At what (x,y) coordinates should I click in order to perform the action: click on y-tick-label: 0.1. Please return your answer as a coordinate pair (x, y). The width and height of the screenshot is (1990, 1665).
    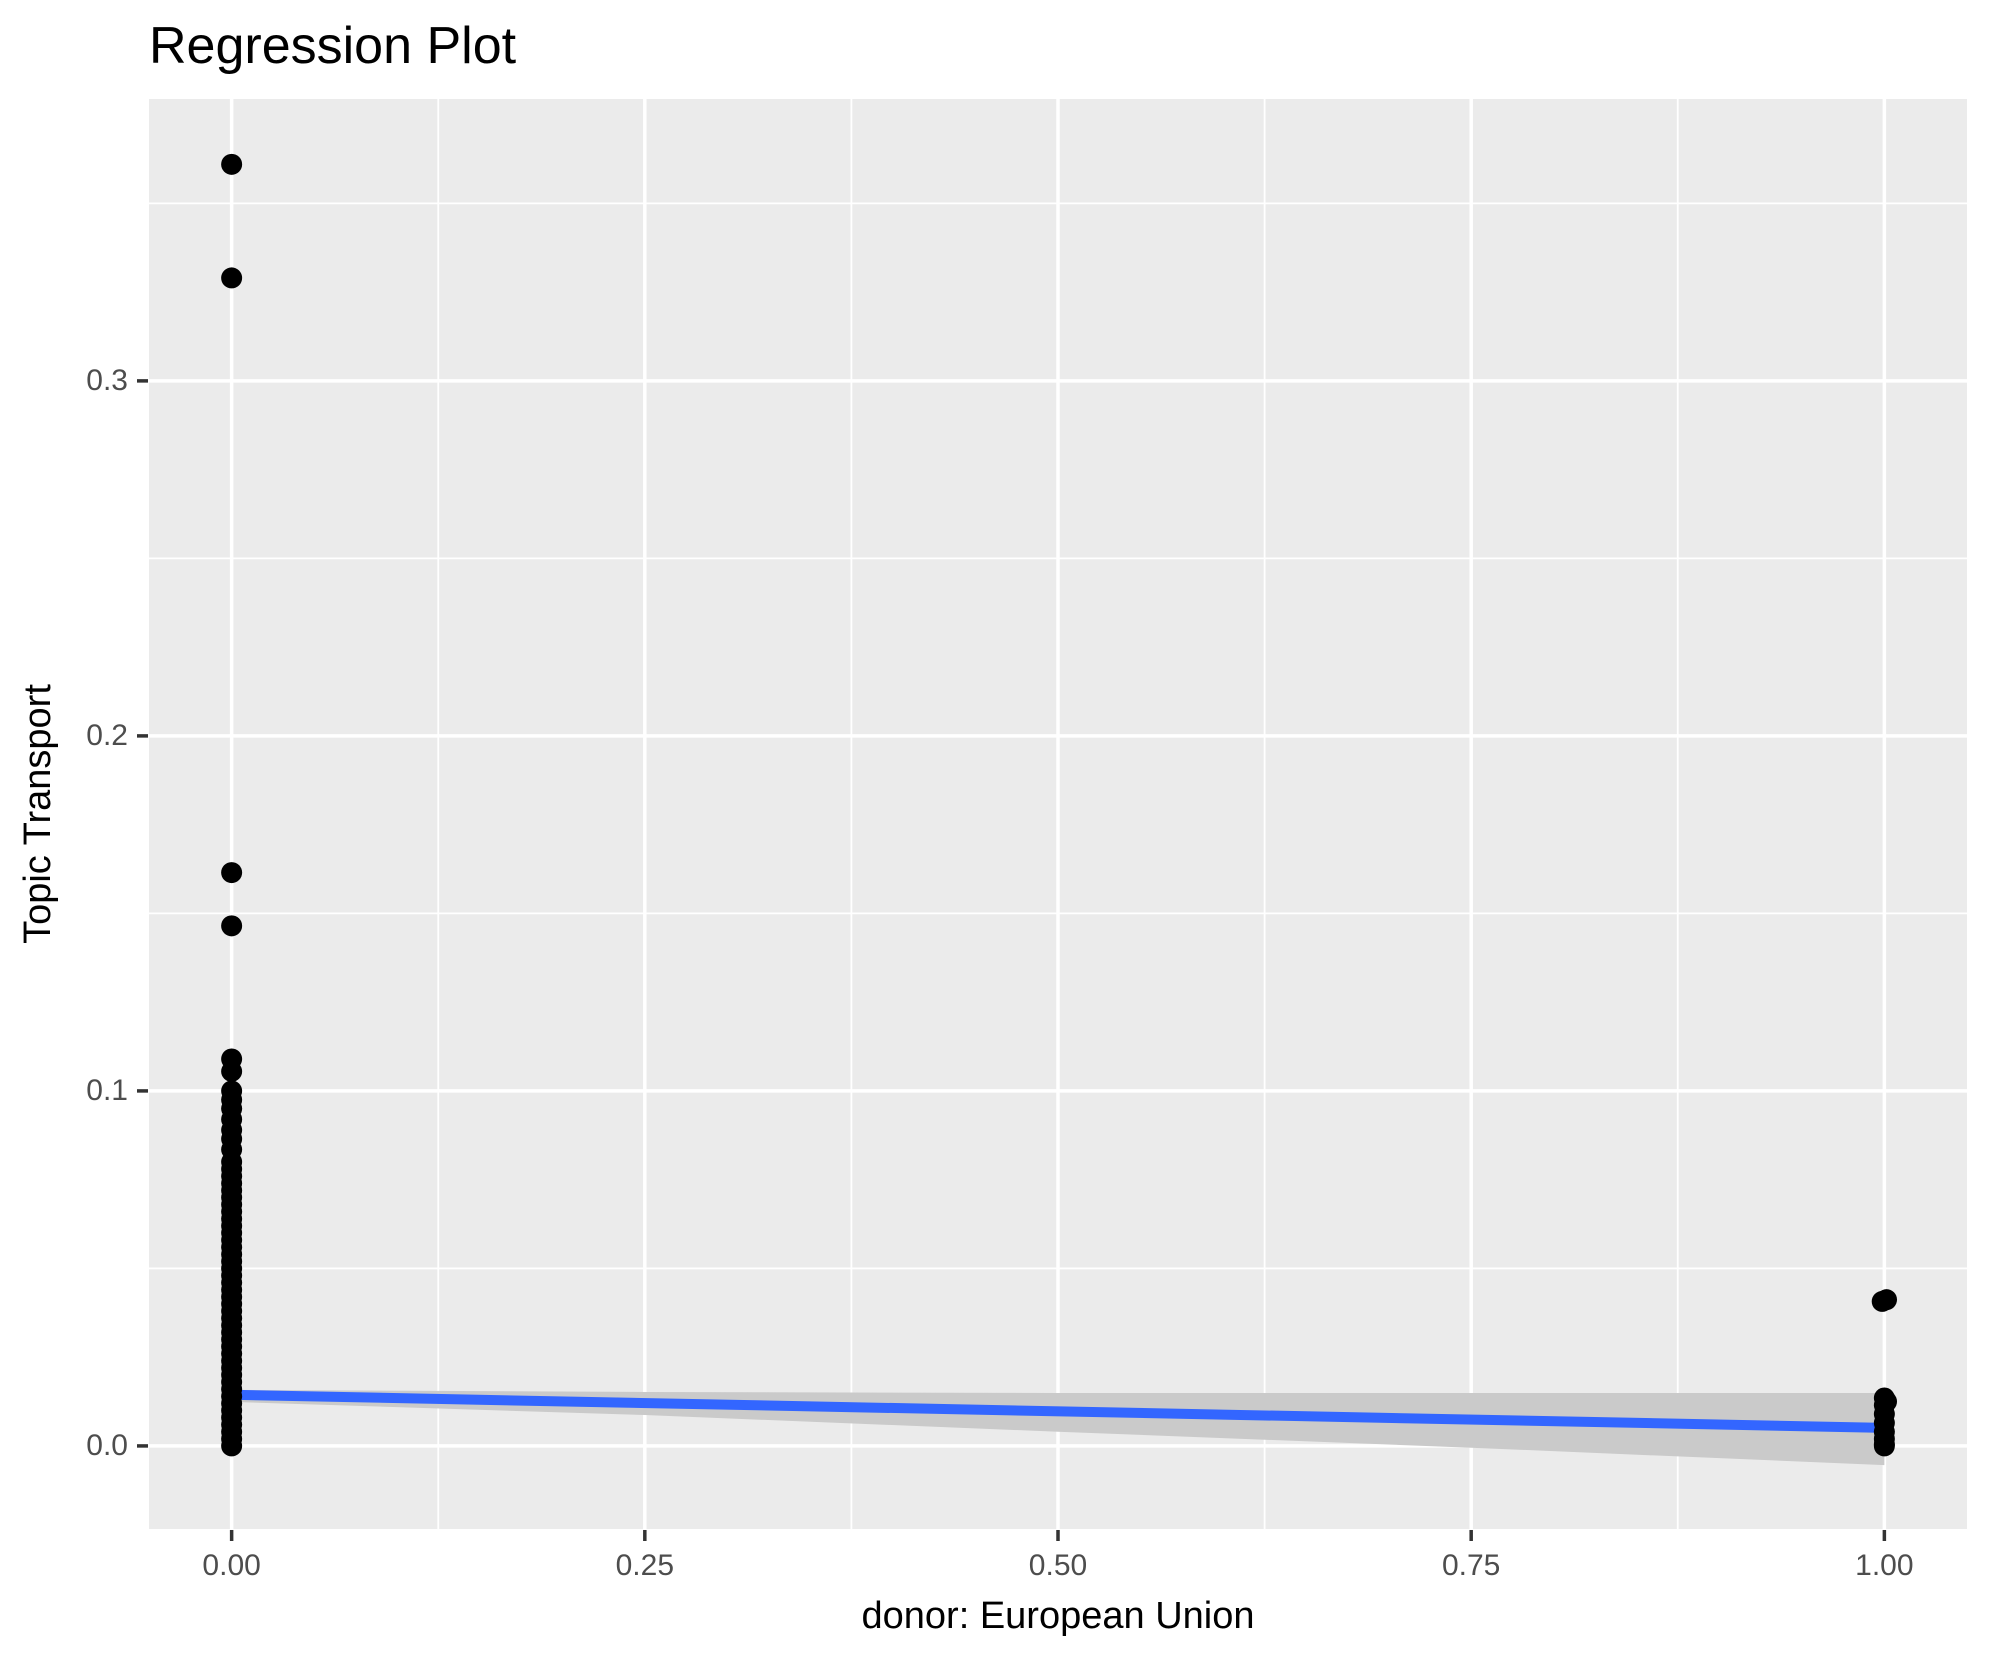
    Looking at the image, I should click on (107, 1090).